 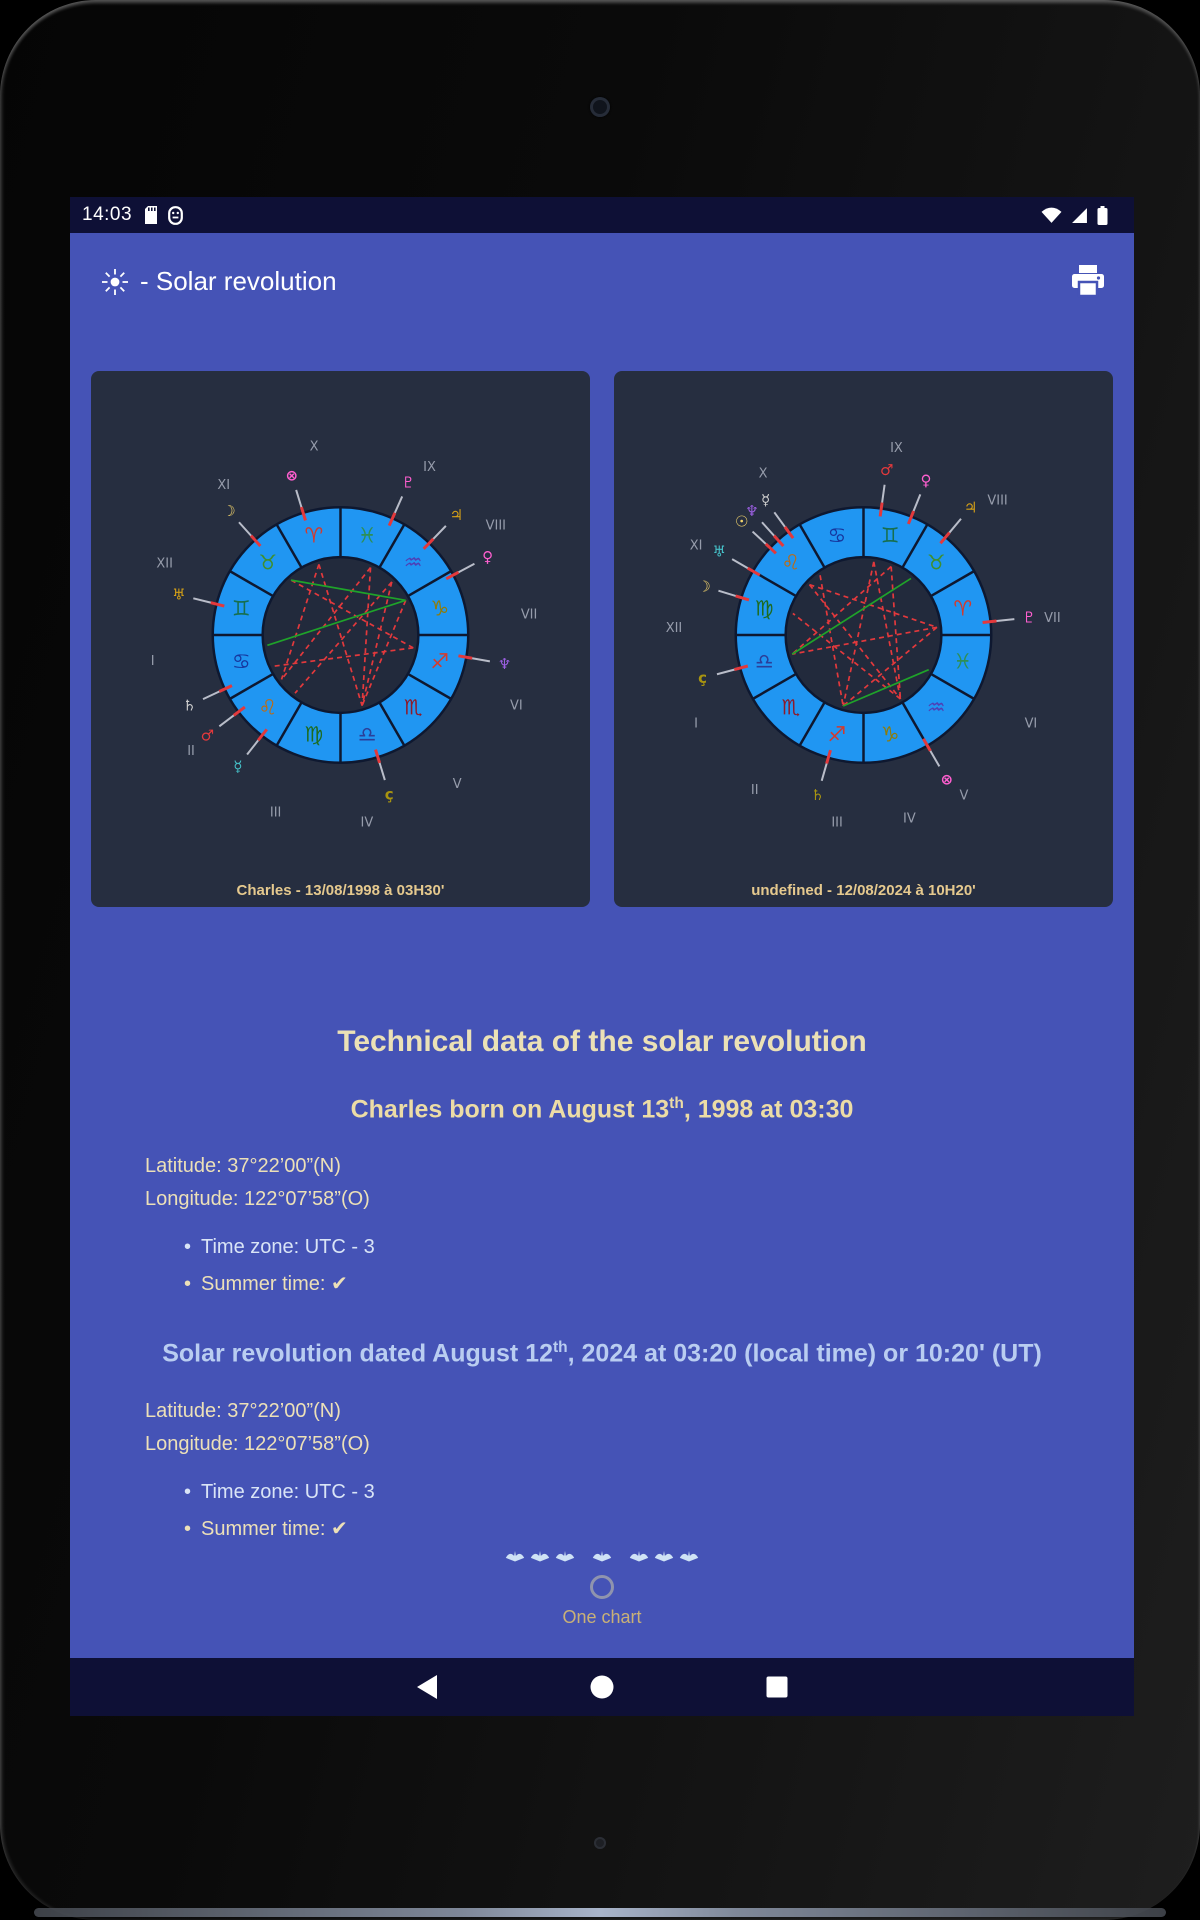 I want to click on natal-details-list: Time zone: UTC - 3 Summer time: ✔, so click(x=602, y=1266).